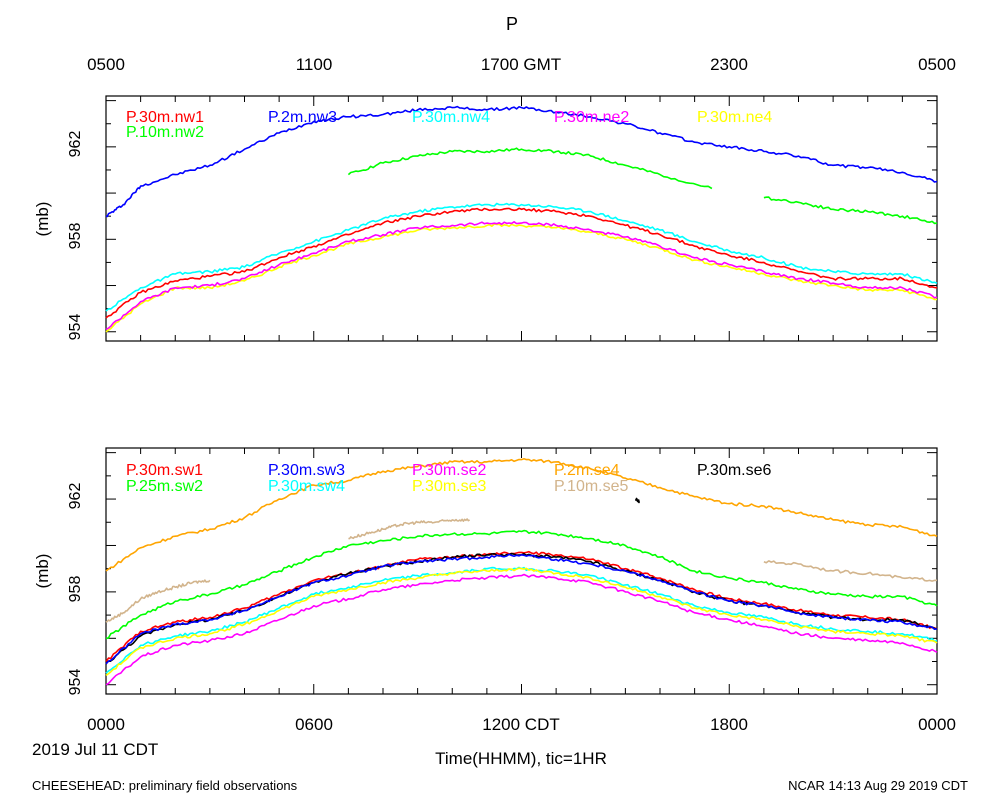  Describe the element at coordinates (587, 470) in the screenshot. I see `legend-bottom-3: P.2m.se4` at that location.